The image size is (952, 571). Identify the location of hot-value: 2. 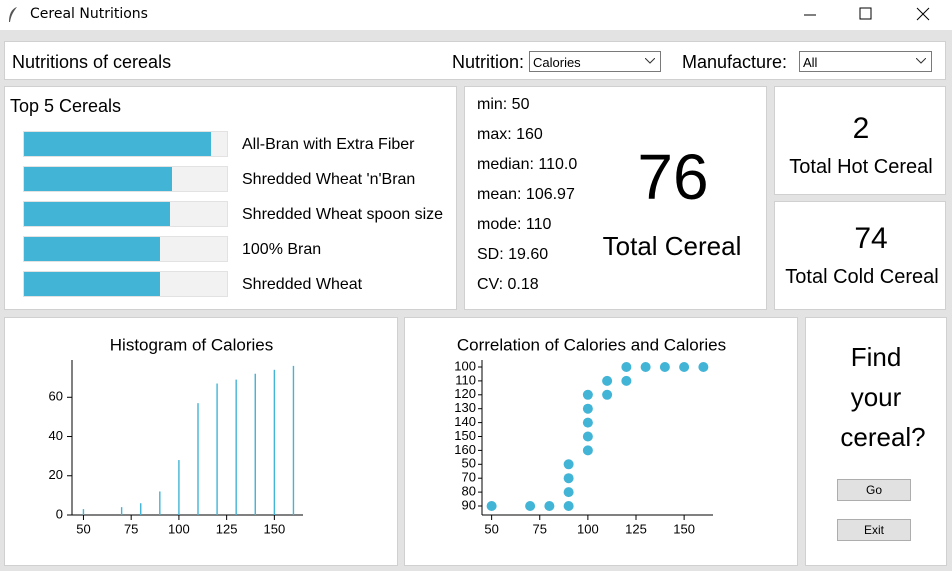
(861, 128).